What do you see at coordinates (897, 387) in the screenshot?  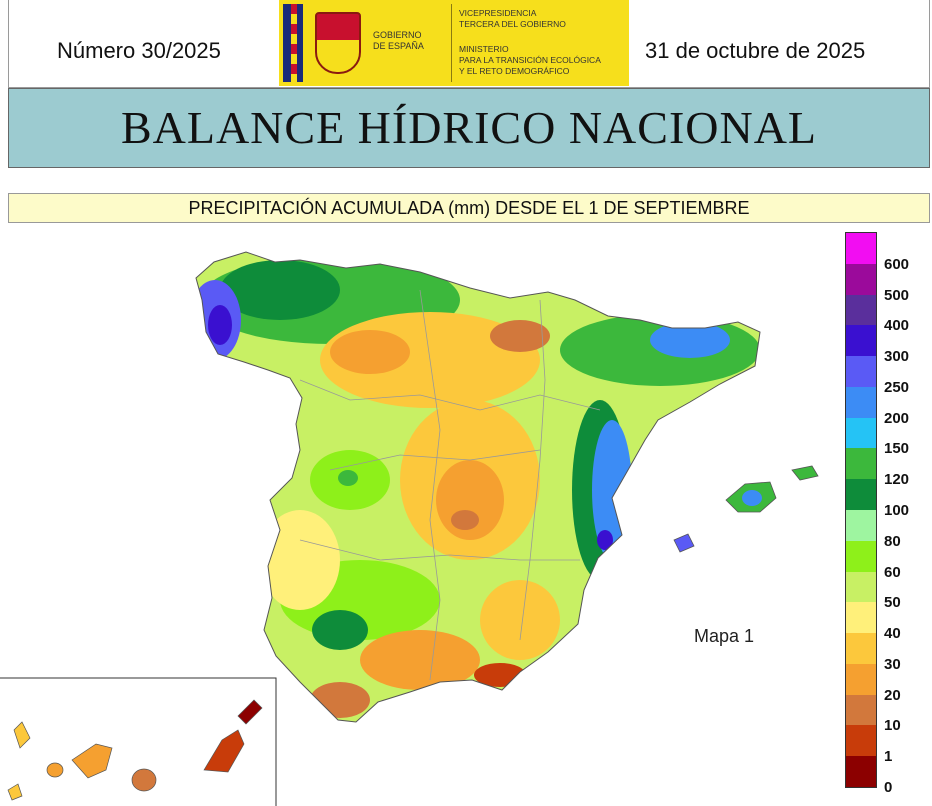 I see `legend-label: 250` at bounding box center [897, 387].